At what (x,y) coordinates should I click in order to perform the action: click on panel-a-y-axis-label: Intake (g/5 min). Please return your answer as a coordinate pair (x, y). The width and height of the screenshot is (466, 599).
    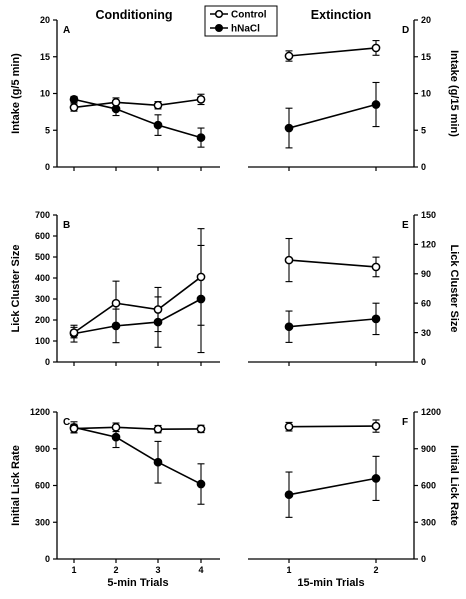
    Looking at the image, I should click on (16, 93).